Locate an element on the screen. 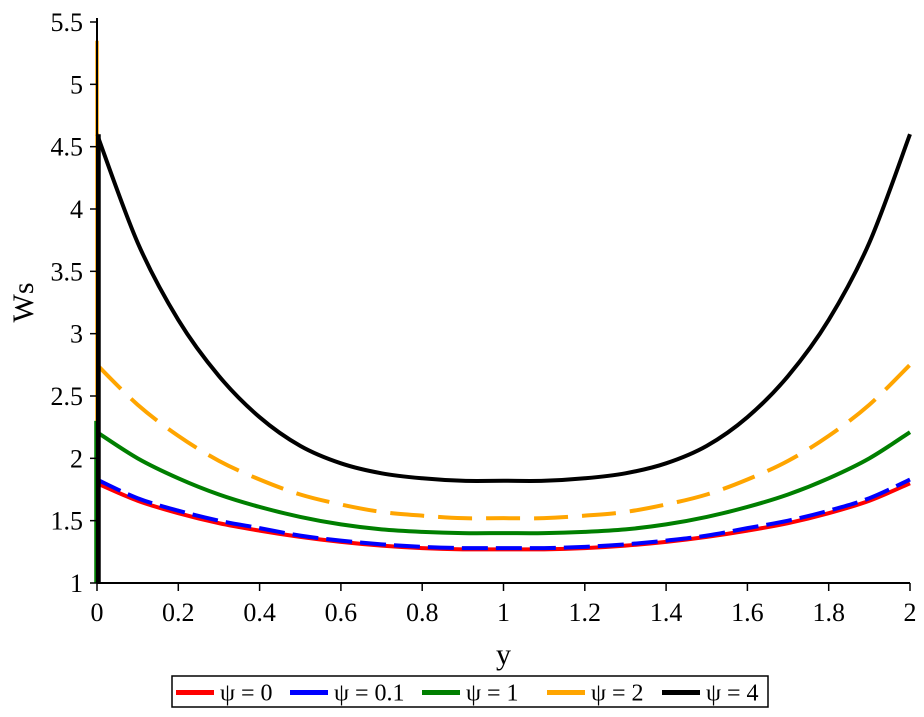 The height and width of the screenshot is (717, 924). legend-label: ψ = 1 is located at coordinates (492, 694).